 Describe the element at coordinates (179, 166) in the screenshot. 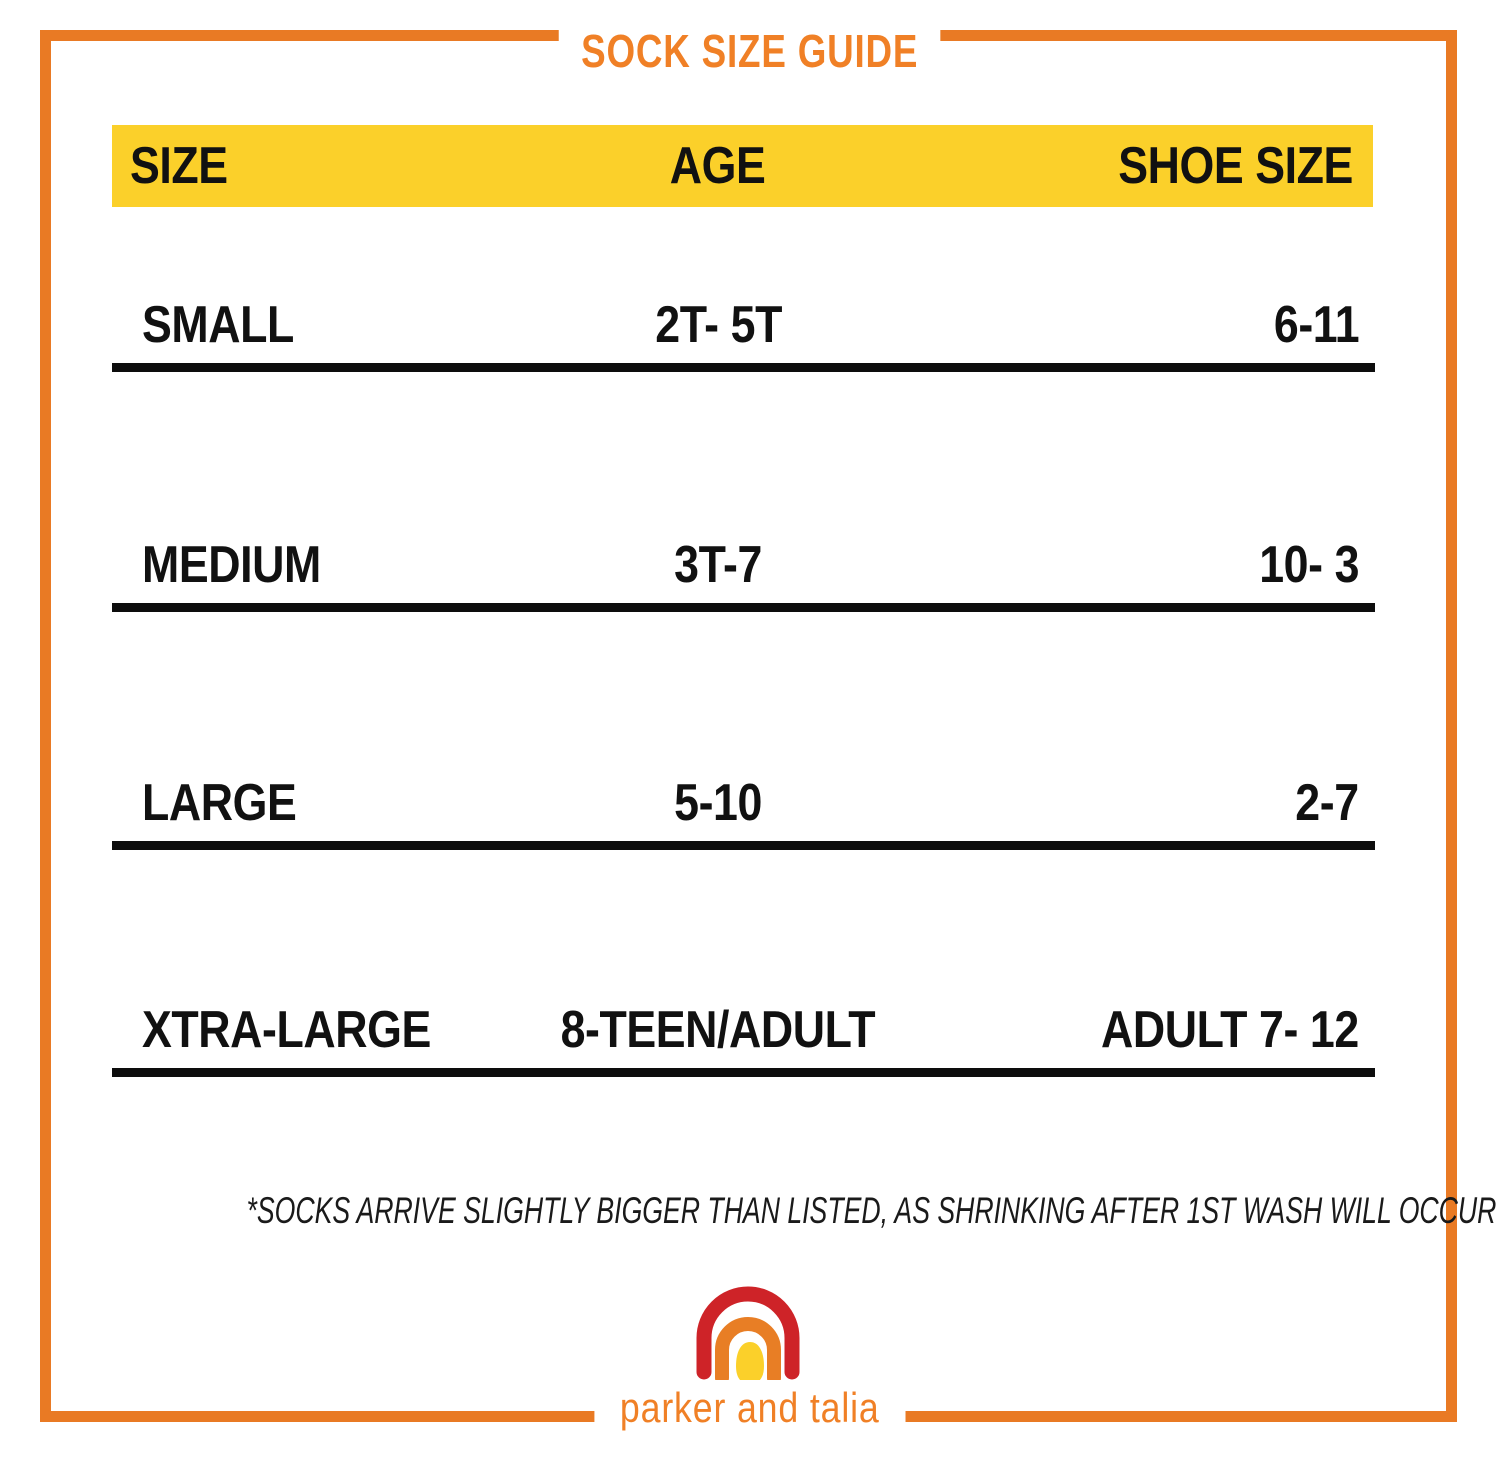

I see `header-label-size: SIZE` at that location.